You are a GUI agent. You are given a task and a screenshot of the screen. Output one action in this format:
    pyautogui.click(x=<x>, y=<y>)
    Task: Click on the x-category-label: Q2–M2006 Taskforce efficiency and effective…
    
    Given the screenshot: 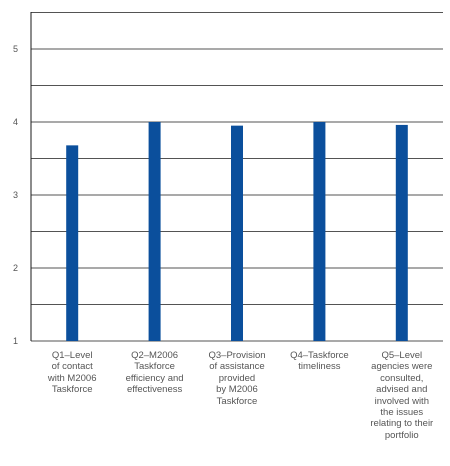 What is the action you would take?
    pyautogui.click(x=154, y=373)
    